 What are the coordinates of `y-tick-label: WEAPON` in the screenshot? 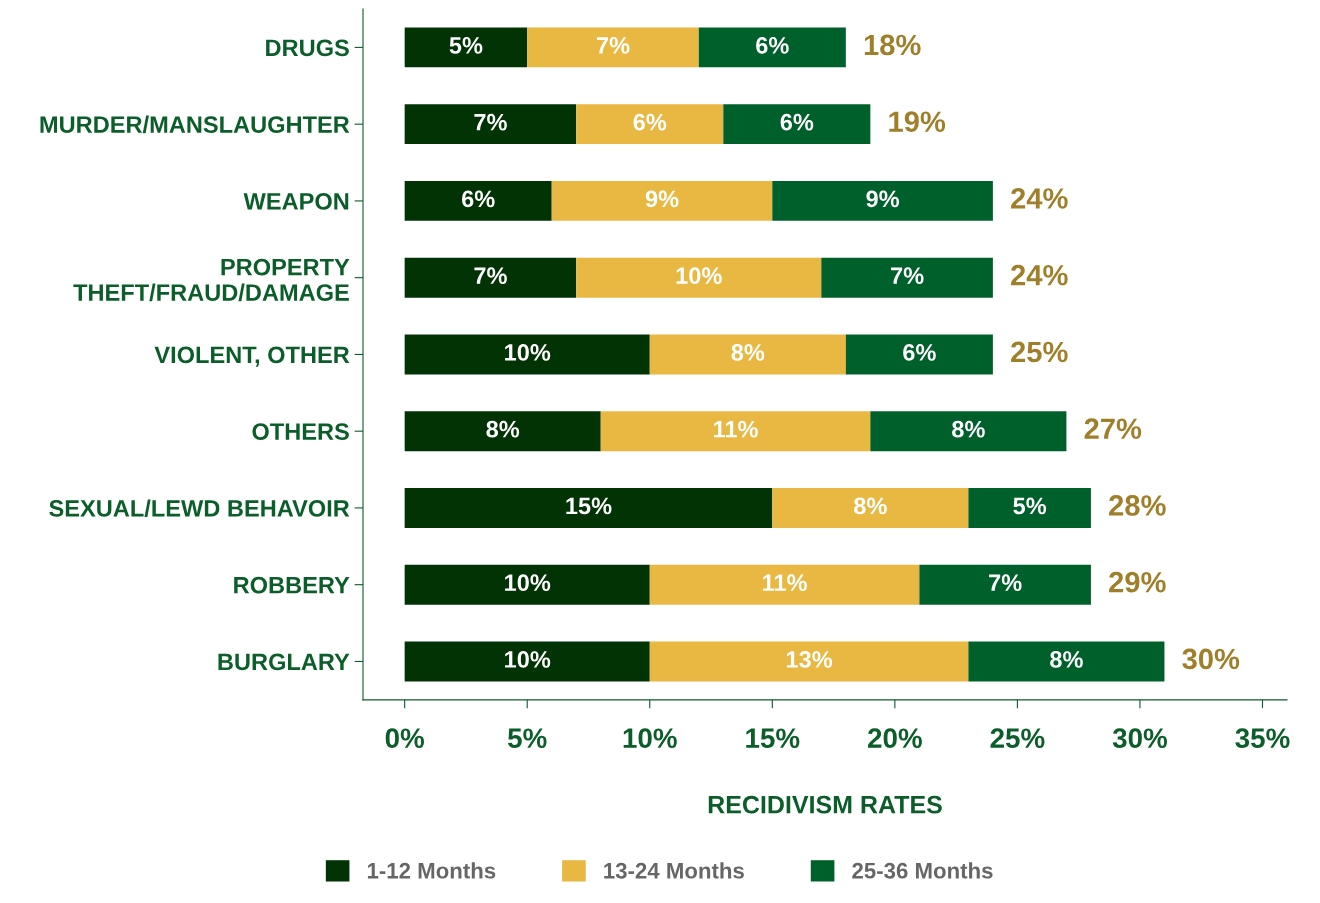 It's located at (296, 201).